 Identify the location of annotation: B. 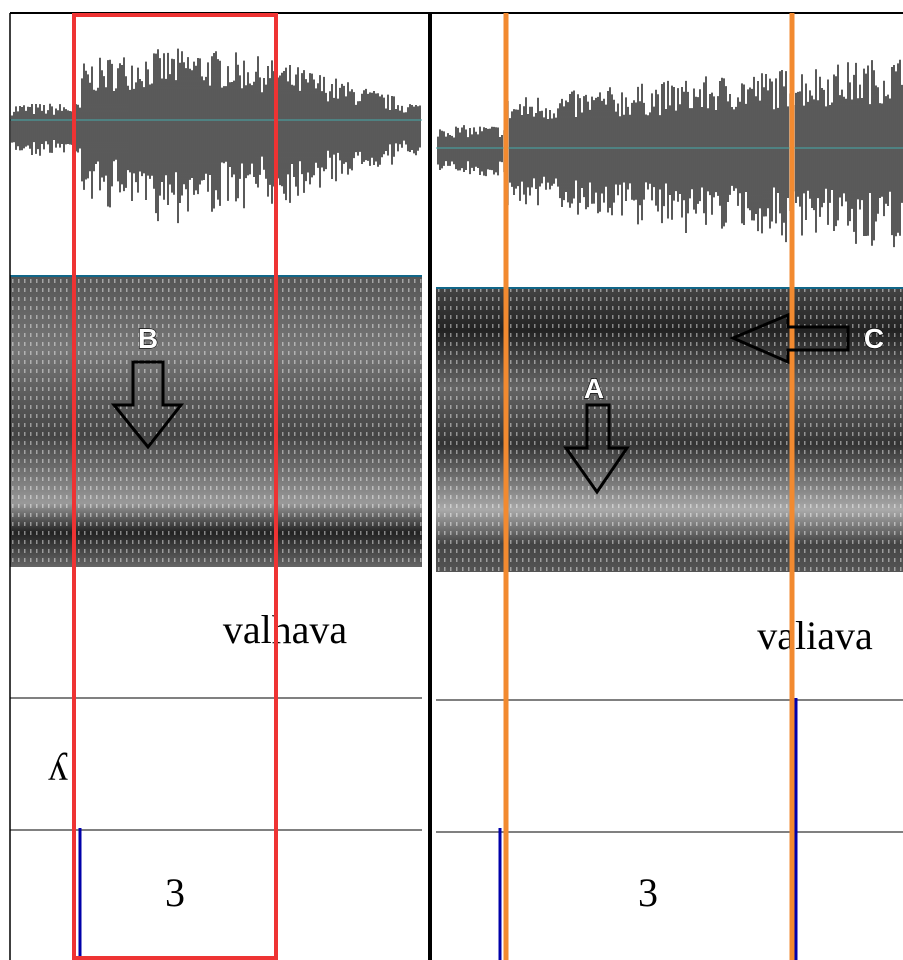
(148, 338).